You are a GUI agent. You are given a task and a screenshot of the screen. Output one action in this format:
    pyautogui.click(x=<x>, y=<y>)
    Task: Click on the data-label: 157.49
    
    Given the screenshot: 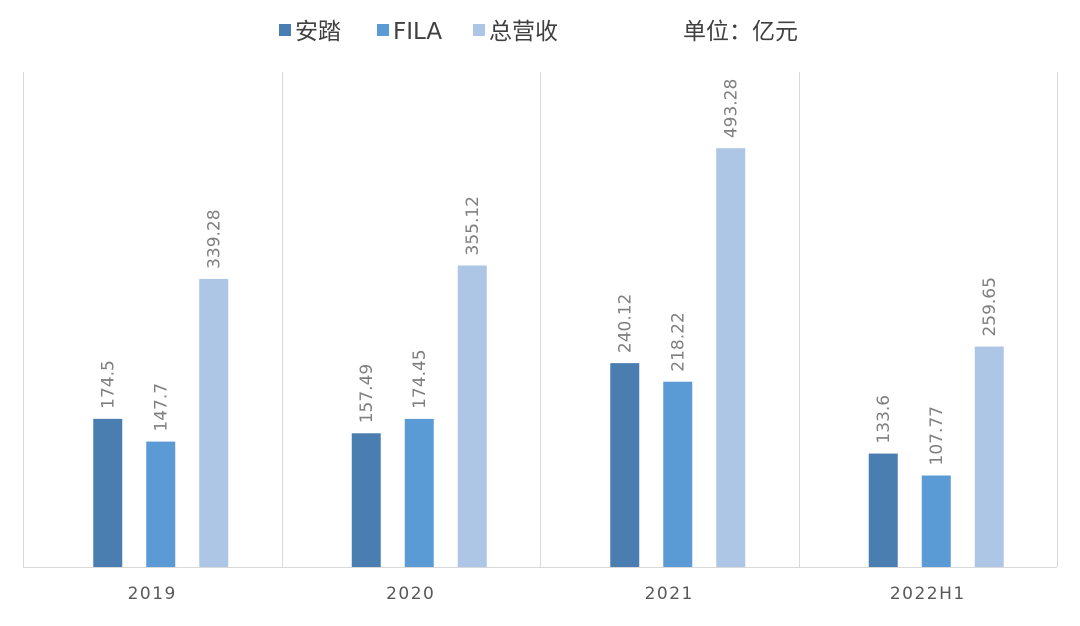 What is the action you would take?
    pyautogui.click(x=367, y=393)
    